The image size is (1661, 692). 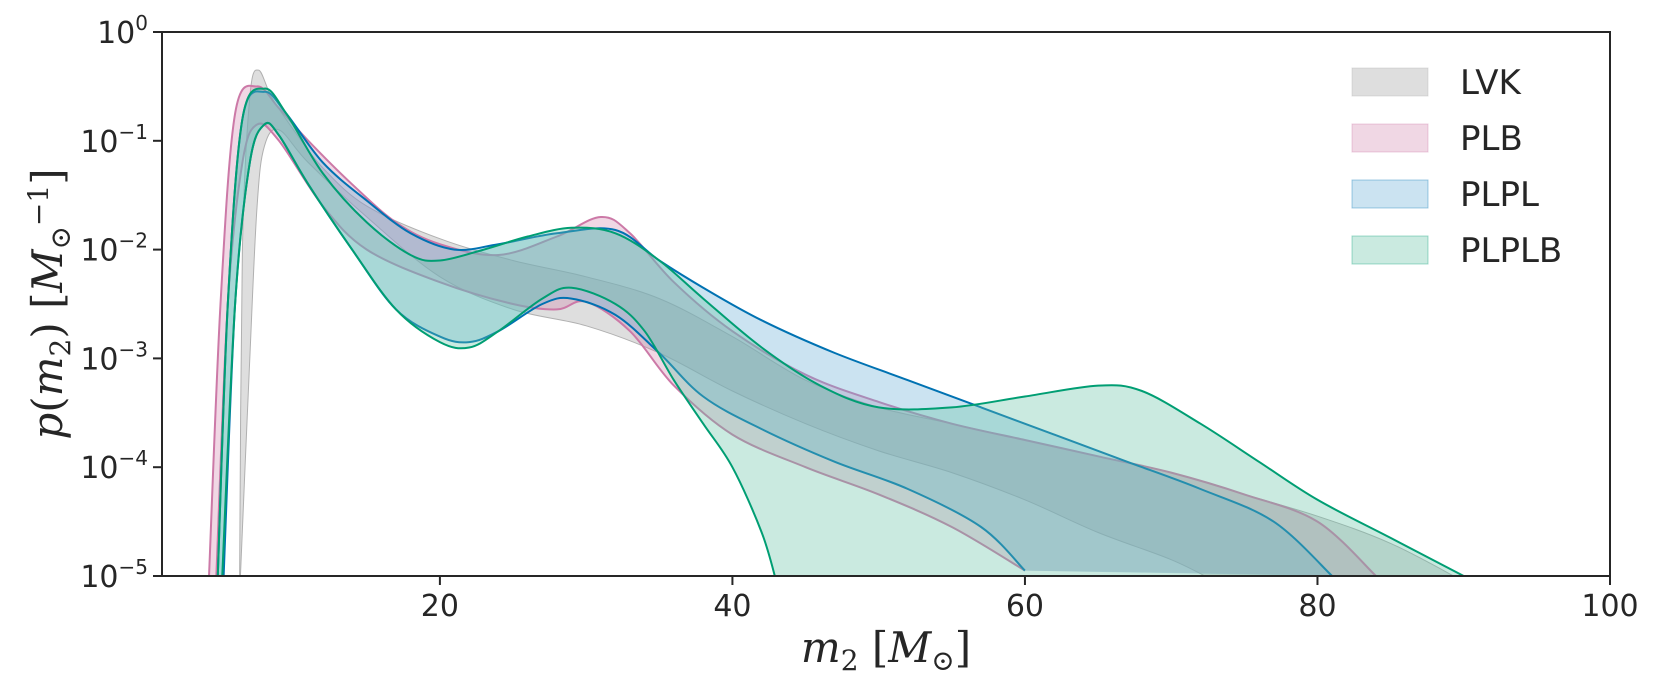 What do you see at coordinates (1609, 606) in the screenshot?
I see `x-tick-label: 100` at bounding box center [1609, 606].